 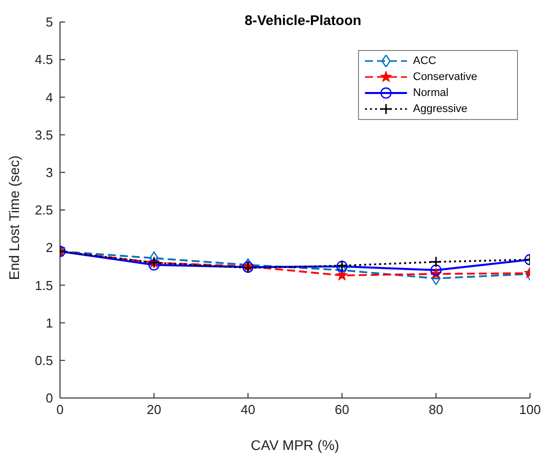 I want to click on x-tick-label: 100, so click(x=530, y=410).